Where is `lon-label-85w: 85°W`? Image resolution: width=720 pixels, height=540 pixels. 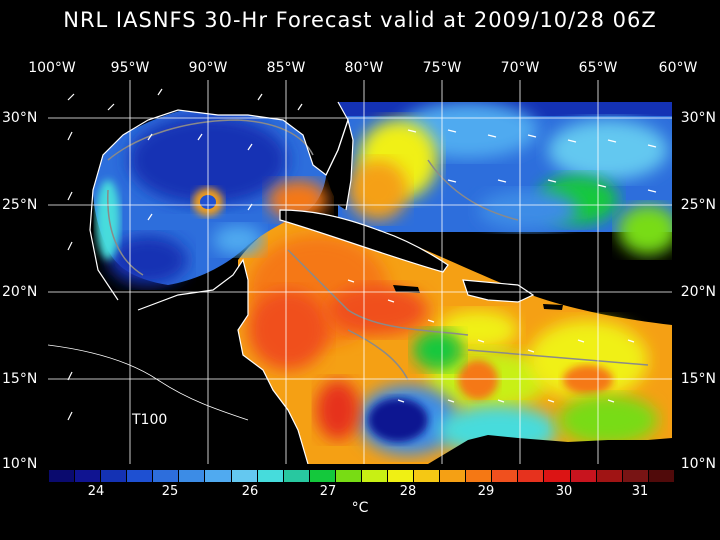
lon-label-85w: 85°W is located at coordinates (286, 68).